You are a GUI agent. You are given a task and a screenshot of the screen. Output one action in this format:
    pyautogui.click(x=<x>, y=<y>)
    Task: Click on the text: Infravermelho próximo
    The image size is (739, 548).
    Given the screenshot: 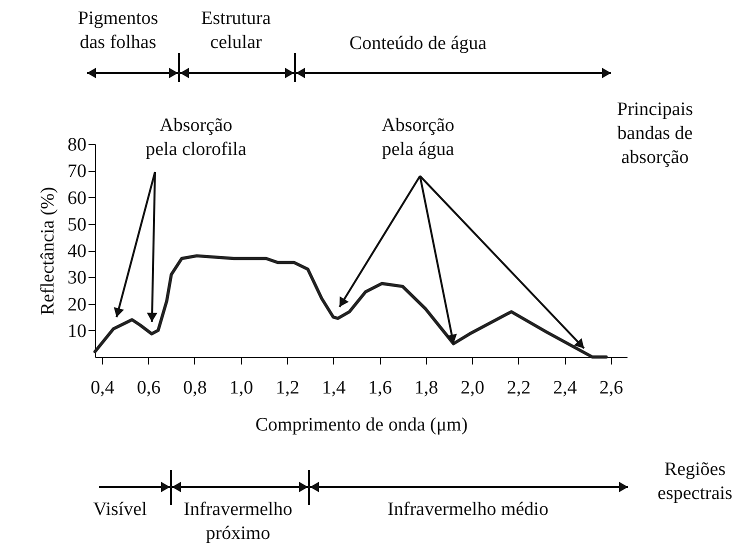 What is the action you would take?
    pyautogui.click(x=238, y=521)
    